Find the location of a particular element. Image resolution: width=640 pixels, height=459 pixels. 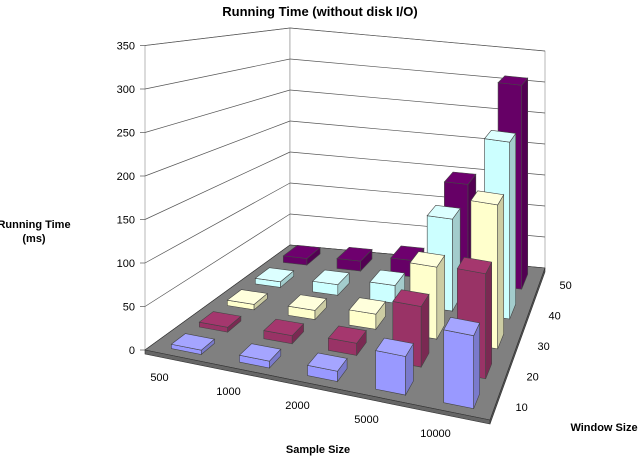

z-tick-label: 40 is located at coordinates (555, 317).